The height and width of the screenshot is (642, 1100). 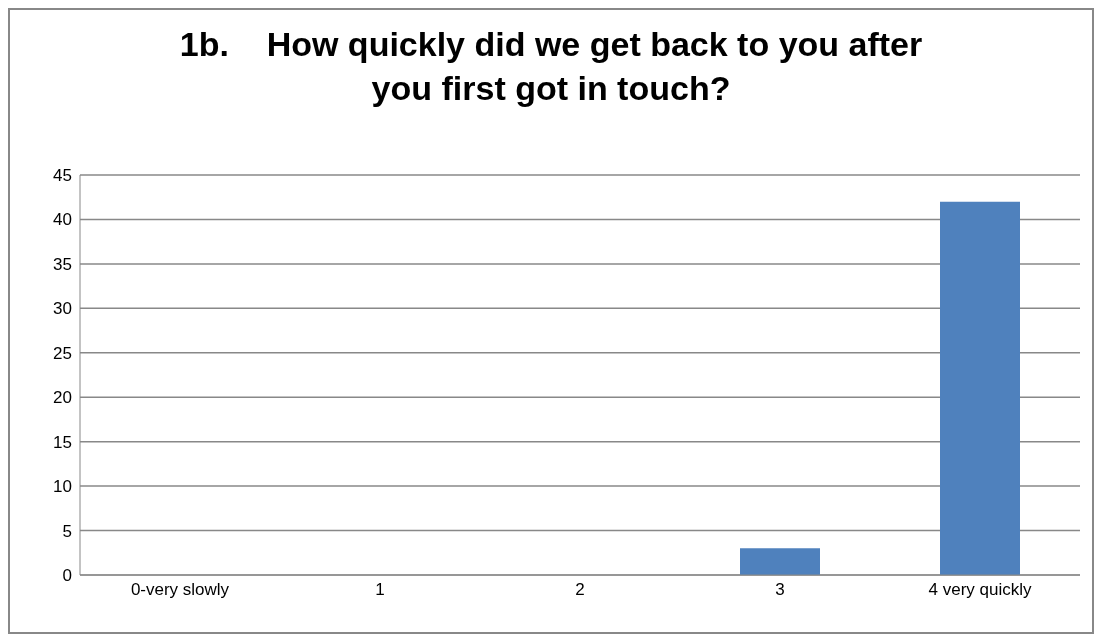 What do you see at coordinates (551, 66) in the screenshot?
I see `chart-title: 1b. How quickly did we get back to you after you first got in touch?` at bounding box center [551, 66].